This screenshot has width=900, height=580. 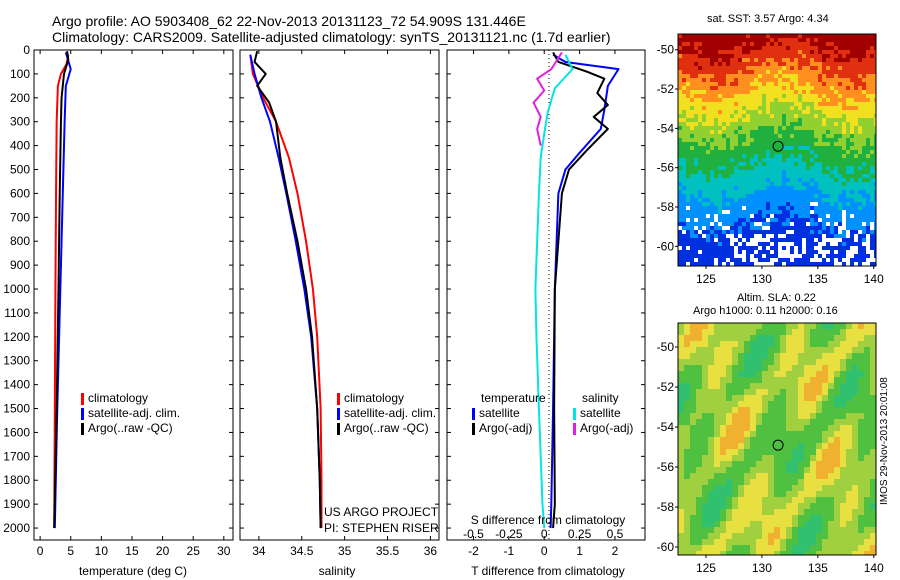 What do you see at coordinates (338, 428) in the screenshot?
I see `legend-swatch` at bounding box center [338, 428].